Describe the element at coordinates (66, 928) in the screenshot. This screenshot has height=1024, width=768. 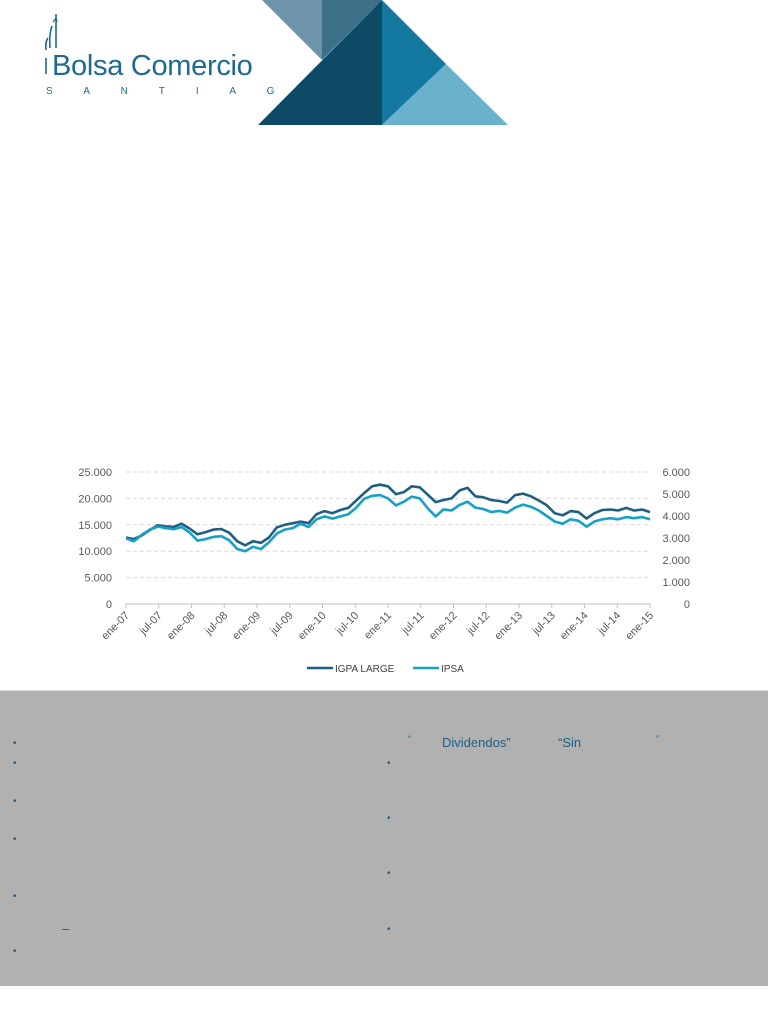
I see `dash-text: –` at that location.